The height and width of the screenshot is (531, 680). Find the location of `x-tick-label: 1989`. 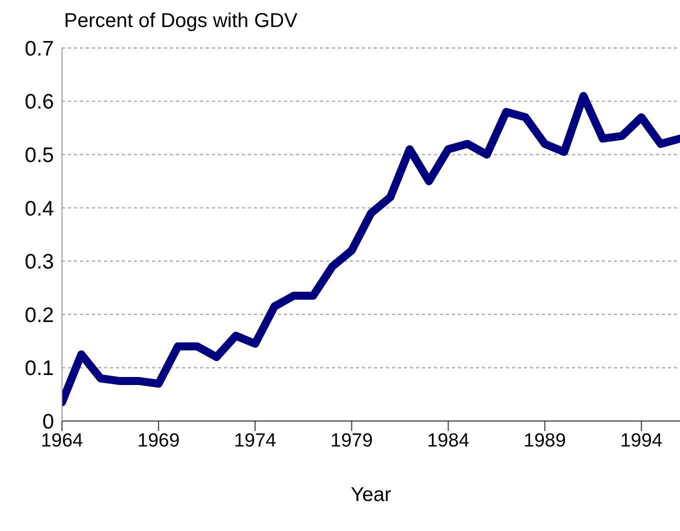

x-tick-label: 1989 is located at coordinates (545, 441).